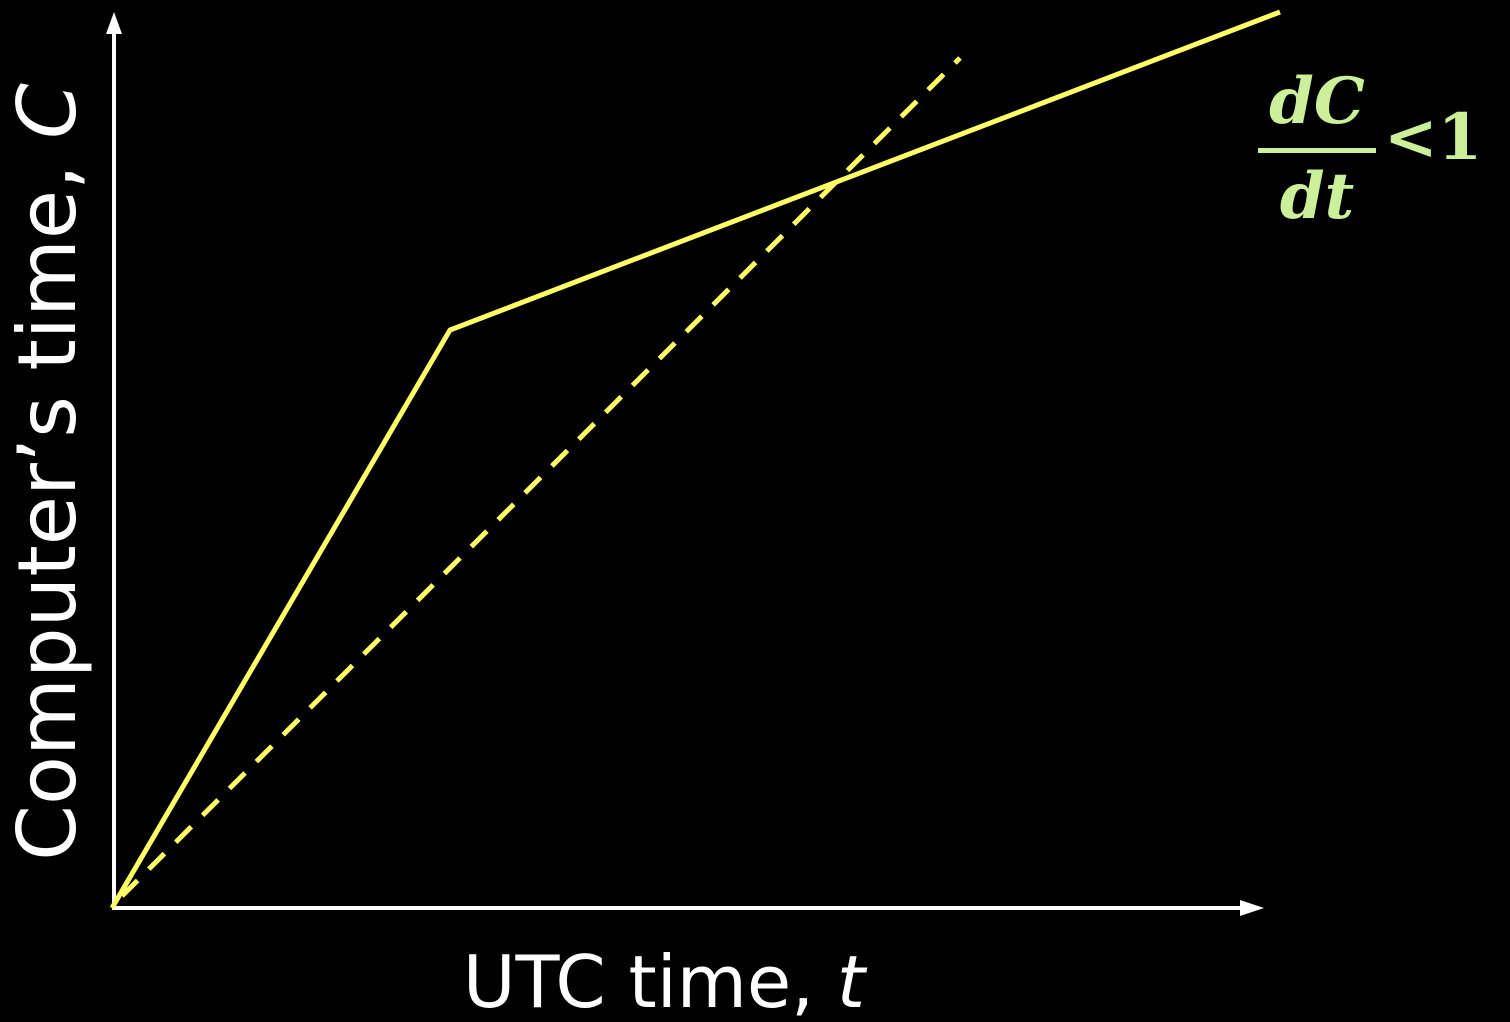 Image resolution: width=1510 pixels, height=1022 pixels. Describe the element at coordinates (47, 500) in the screenshot. I see `y-axis-title-text: Computer’s time,` at that location.